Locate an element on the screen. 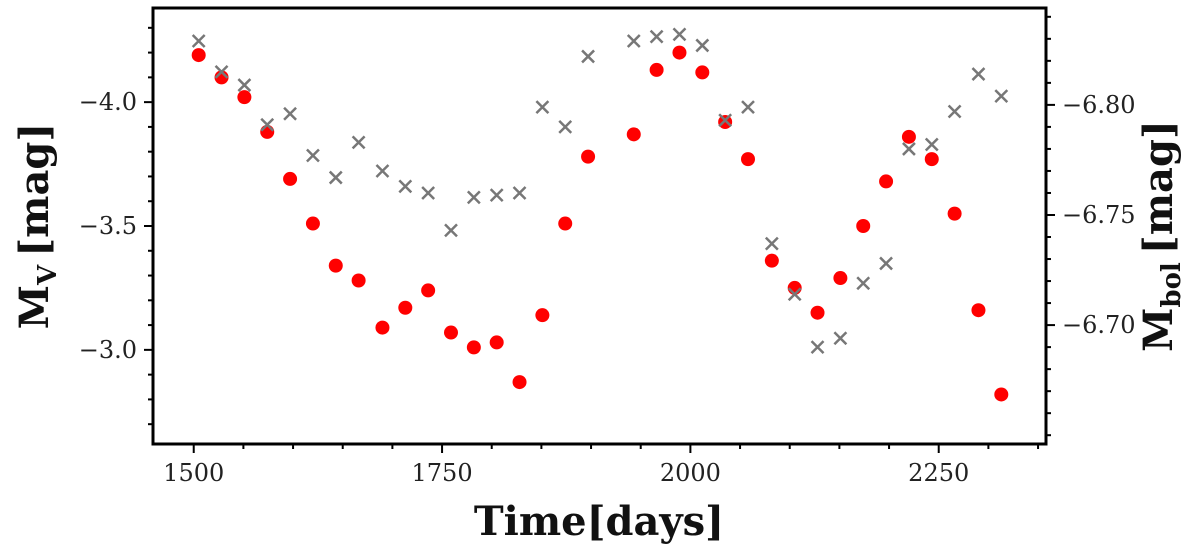 The height and width of the screenshot is (554, 1200). x-tick-label: 1750 is located at coordinates (442, 473).